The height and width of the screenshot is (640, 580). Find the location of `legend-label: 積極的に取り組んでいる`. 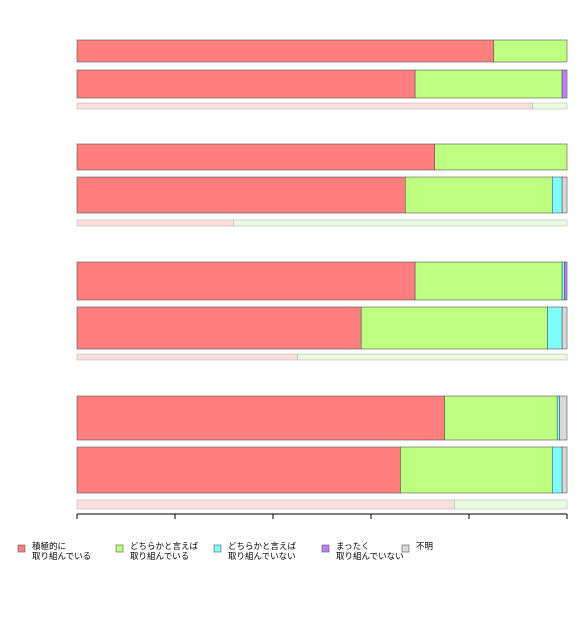

legend-label: 積極的に取り組んでいる is located at coordinates (61, 551).